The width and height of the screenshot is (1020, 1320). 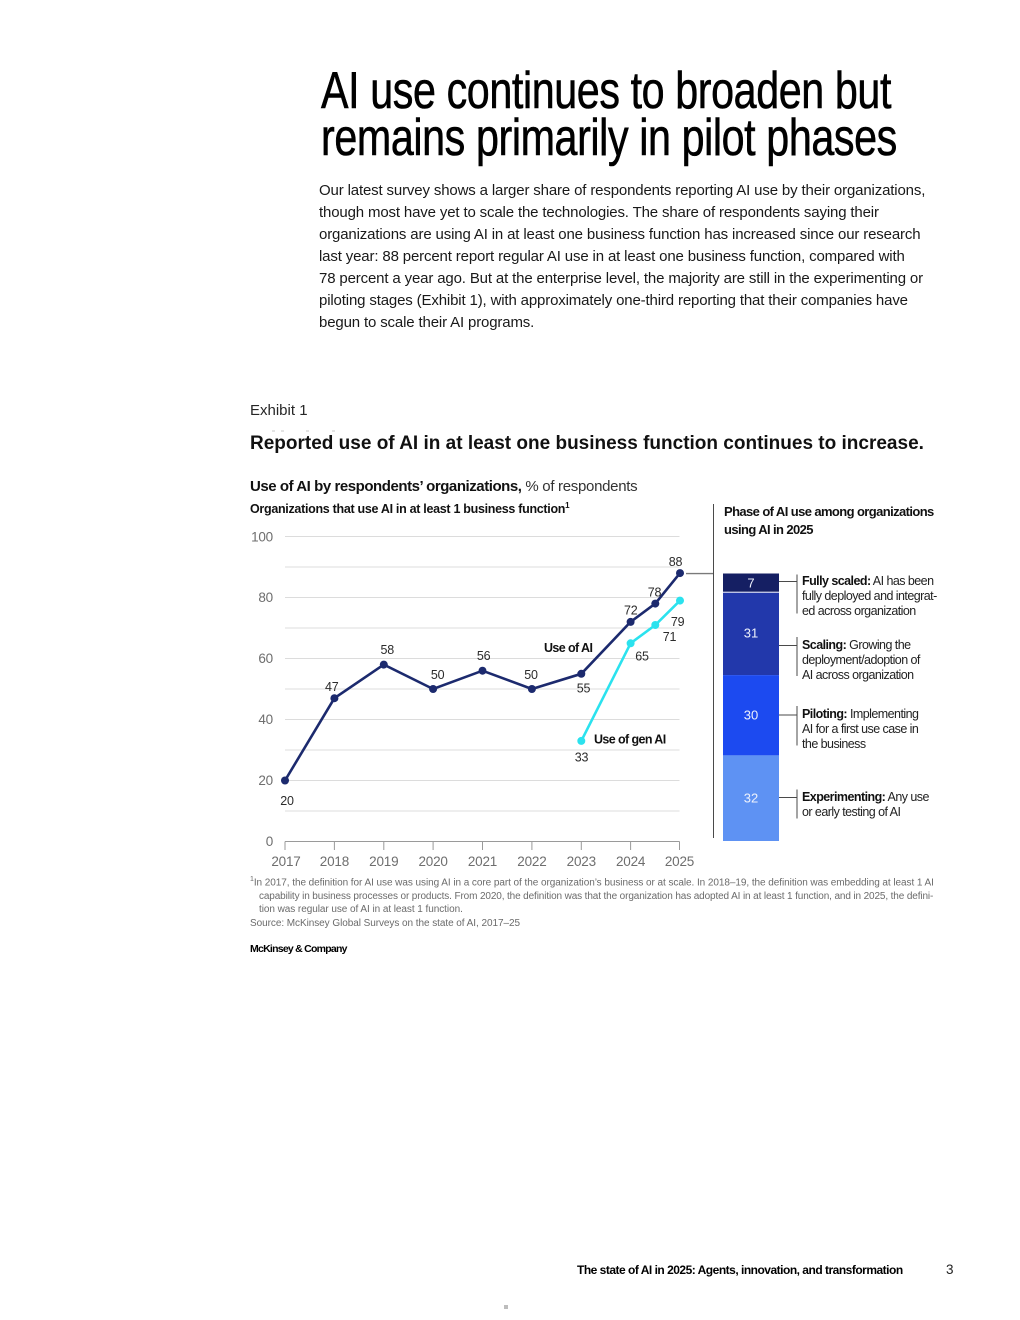 What do you see at coordinates (679, 861) in the screenshot?
I see `svg-text: 2025` at bounding box center [679, 861].